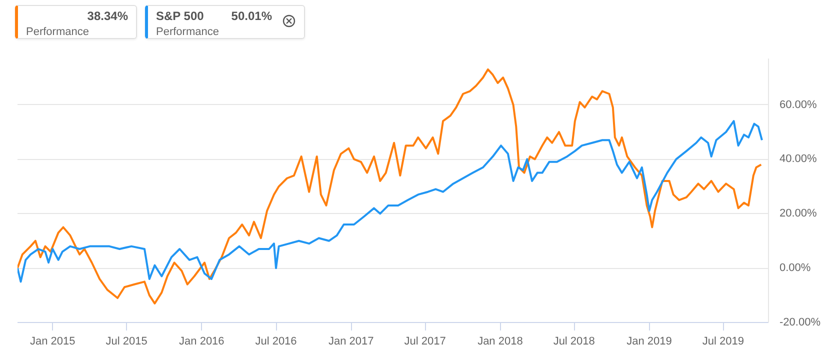 Image resolution: width=824 pixels, height=357 pixels. I want to click on y-tick-label: 60.00%, so click(799, 104).